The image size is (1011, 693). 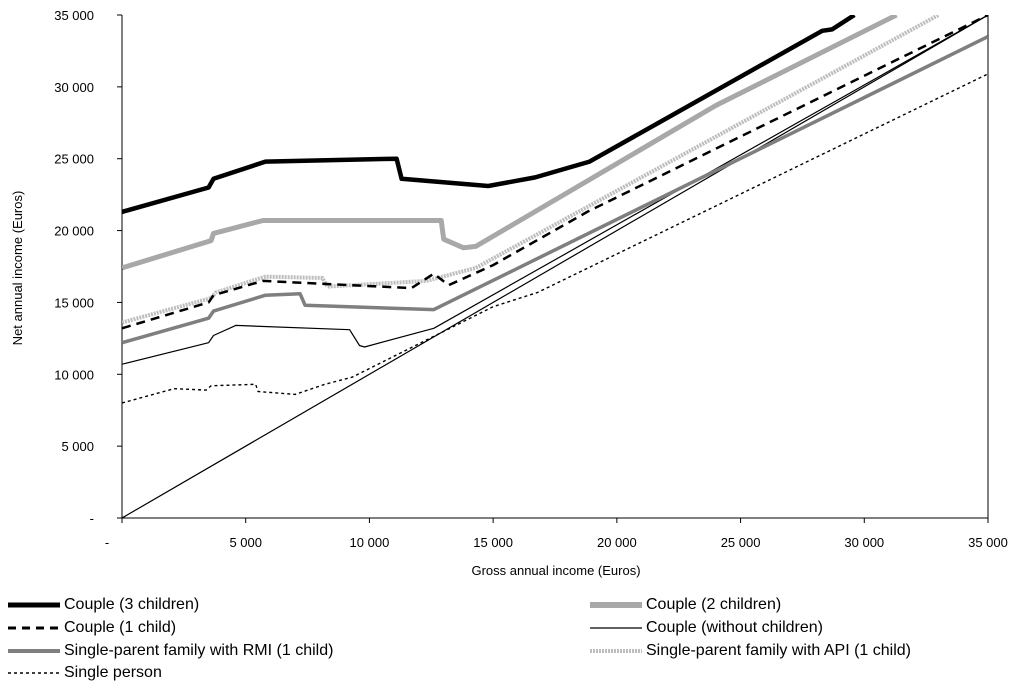 I want to click on x-tick-label: 30 000, so click(x=864, y=542).